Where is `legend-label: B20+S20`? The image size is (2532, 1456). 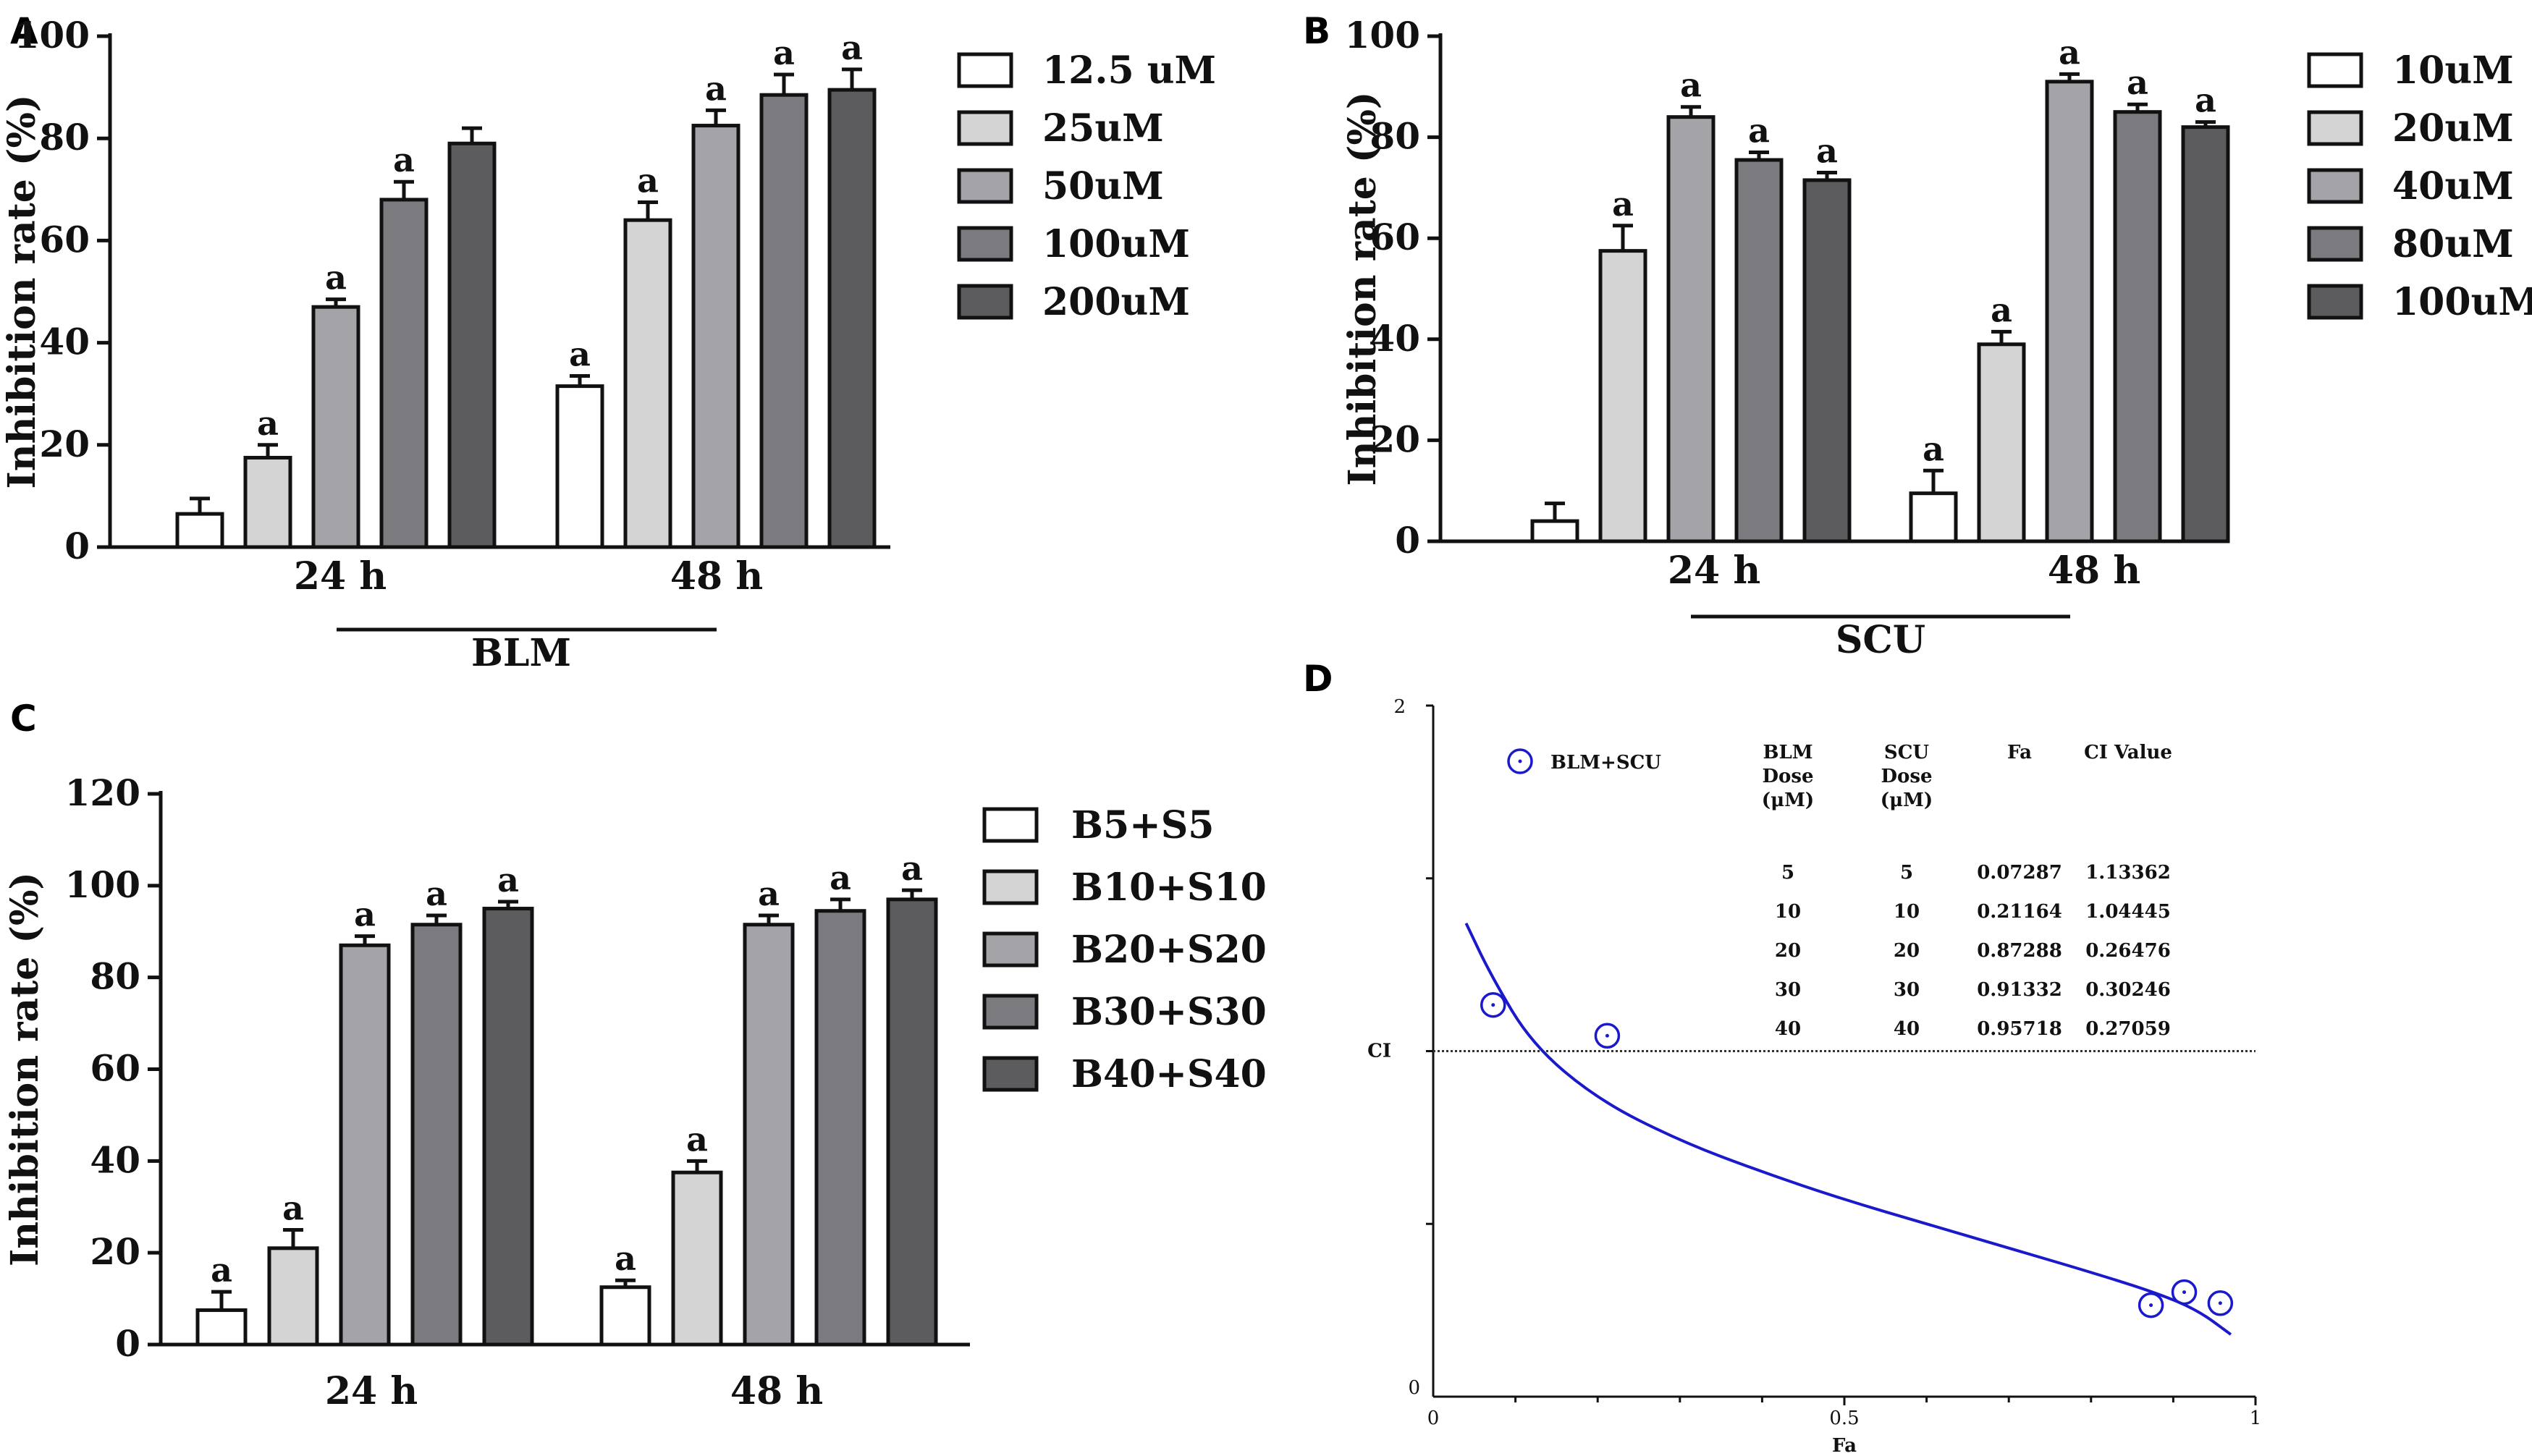 legend-label: B20+S20 is located at coordinates (1169, 950).